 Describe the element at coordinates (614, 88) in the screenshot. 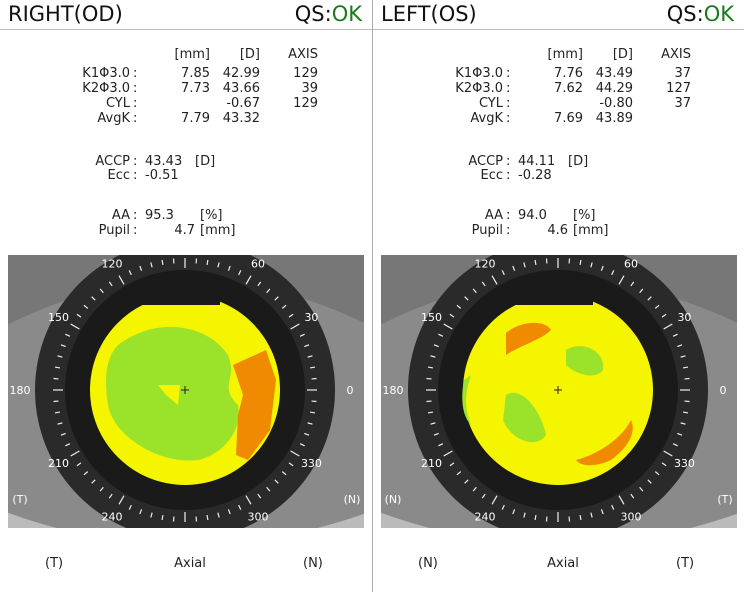

I see `row-d: 44.29` at that location.